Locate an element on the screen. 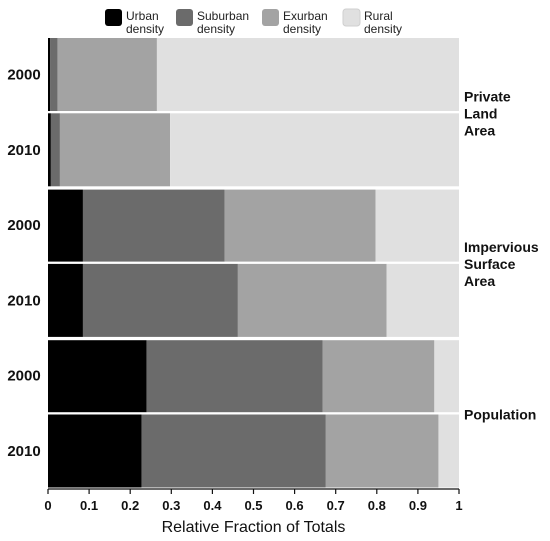 The image size is (550, 541). group-label: Impervious is located at coordinates (501, 247).